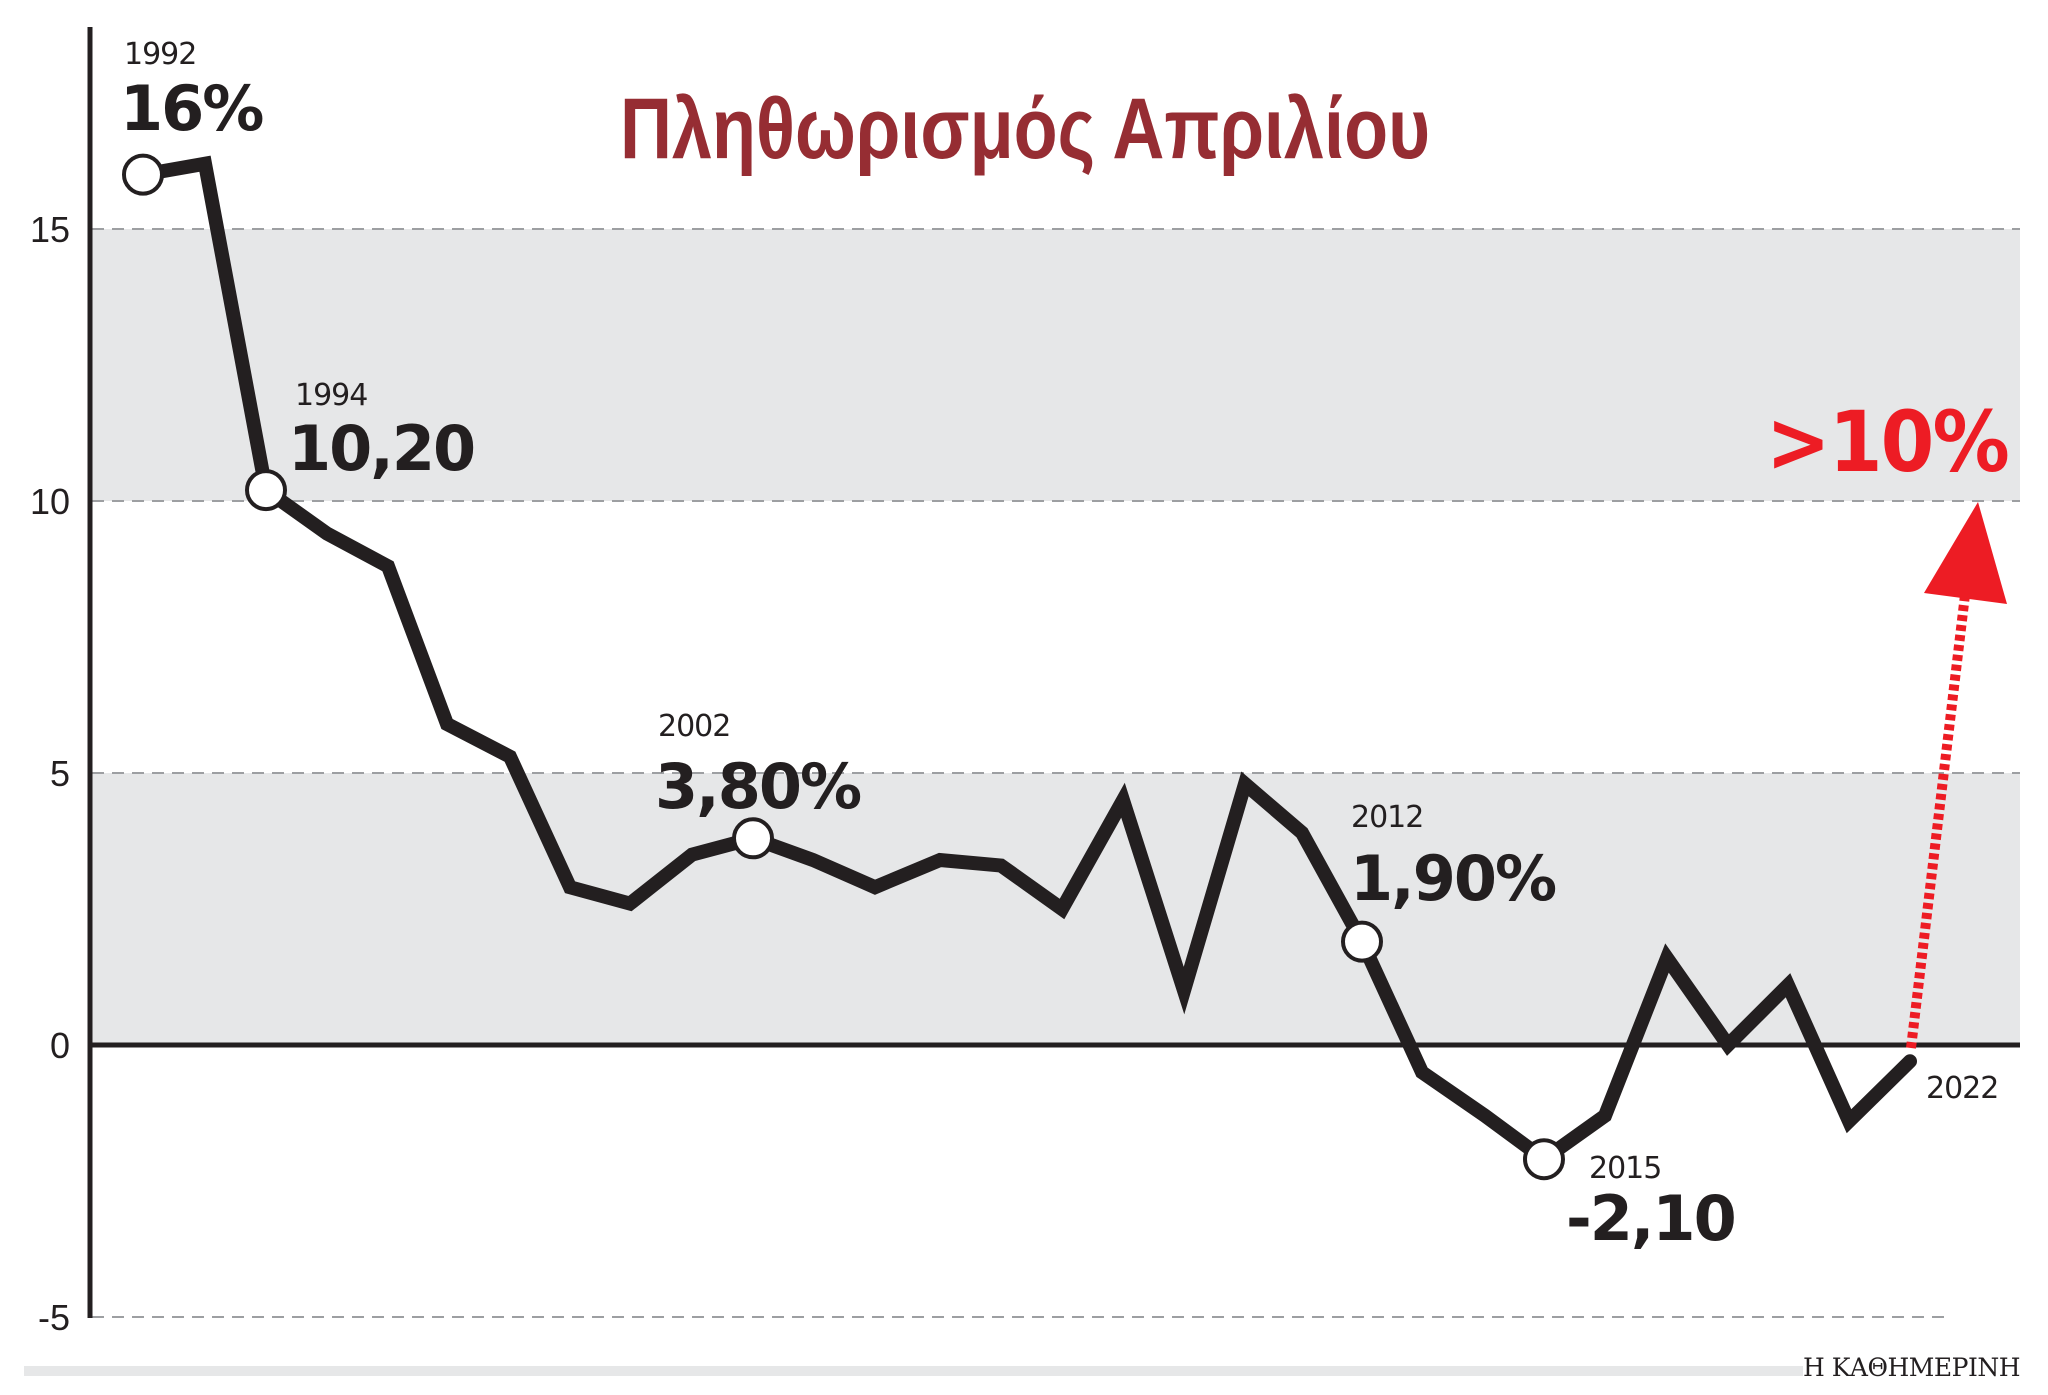 The height and width of the screenshot is (1395, 2048). Describe the element at coordinates (60, 1045) in the screenshot. I see `y-tick-0: 0` at that location.